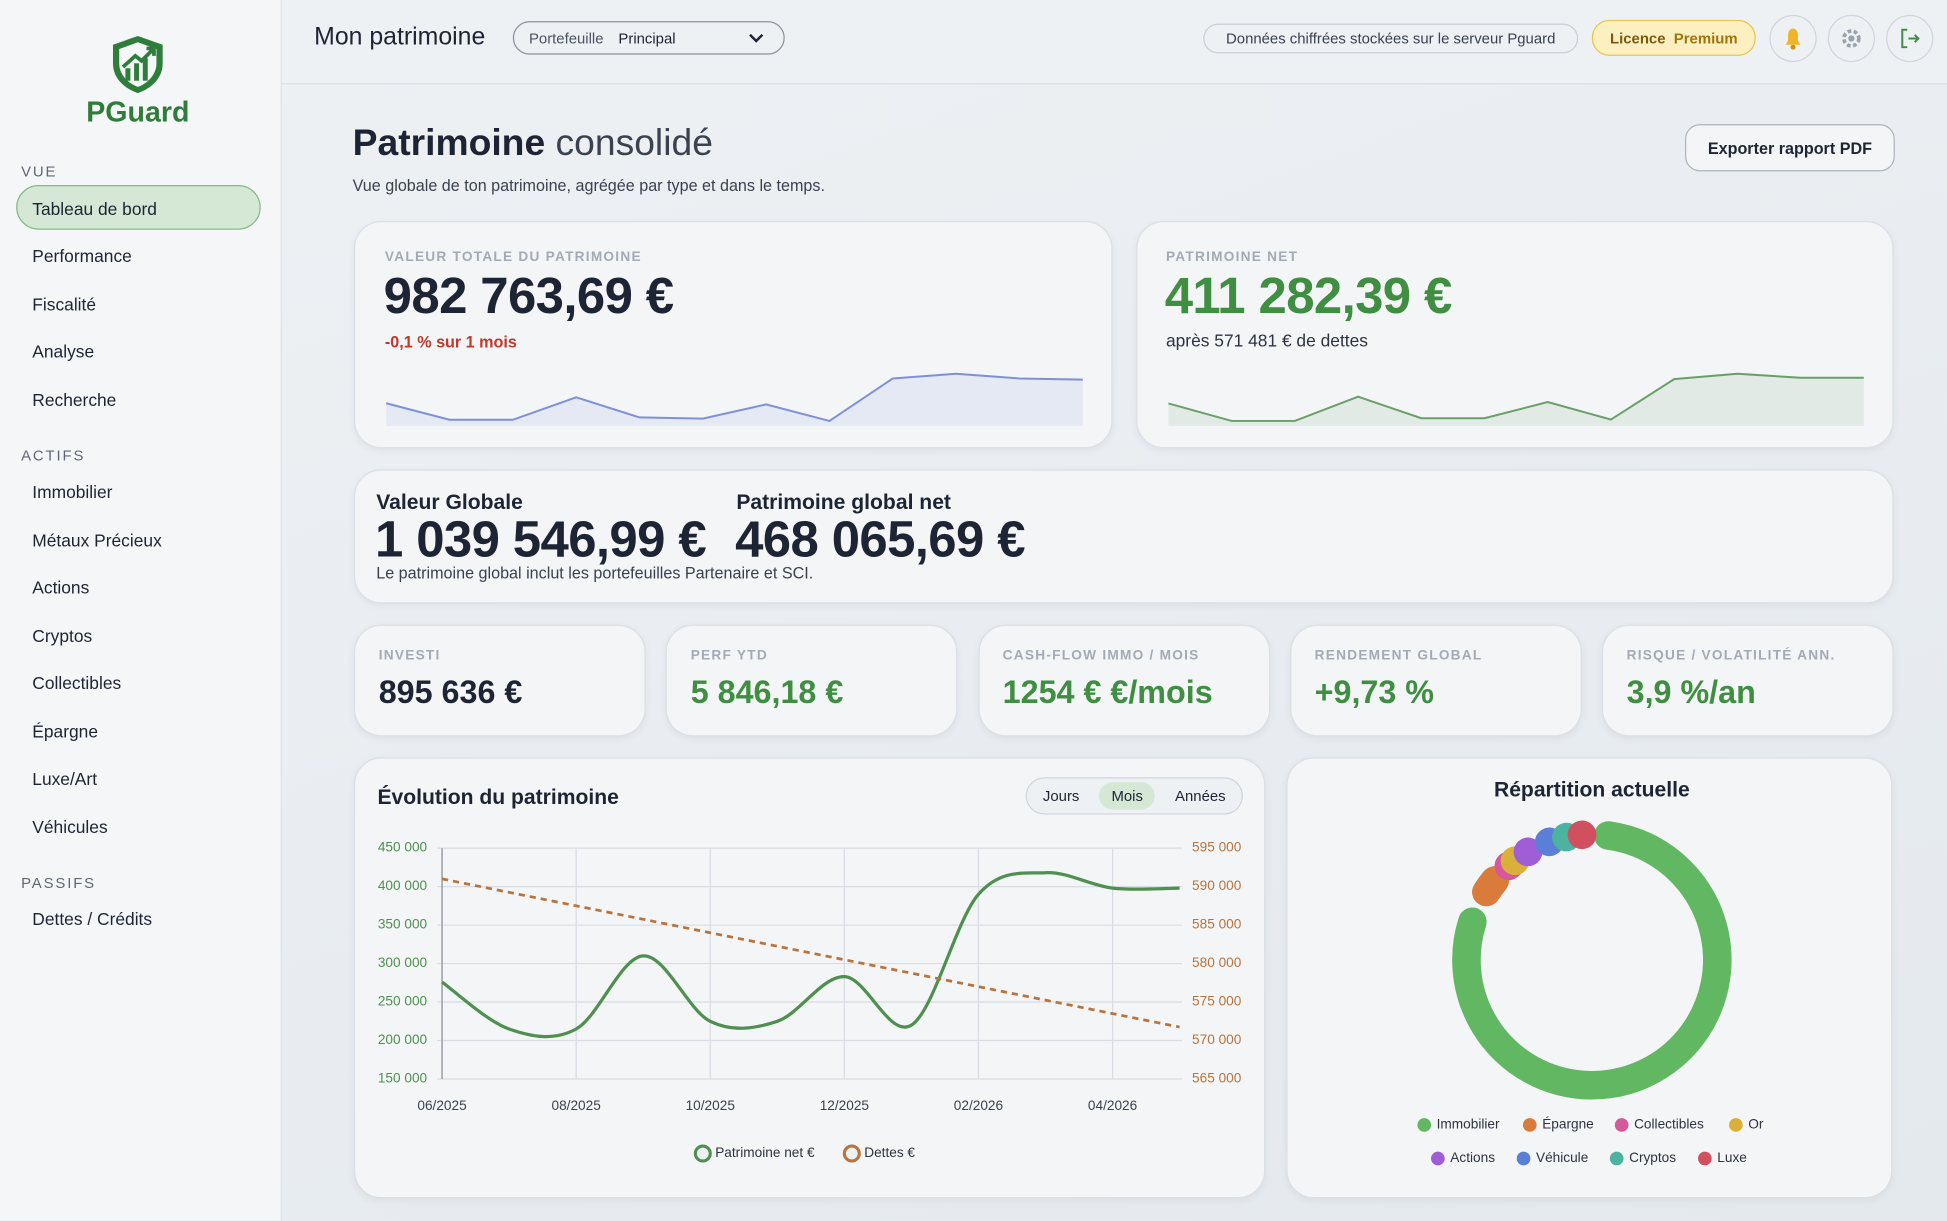  What do you see at coordinates (1217, 962) in the screenshot?
I see `y2-tick-label: 580 000` at bounding box center [1217, 962].